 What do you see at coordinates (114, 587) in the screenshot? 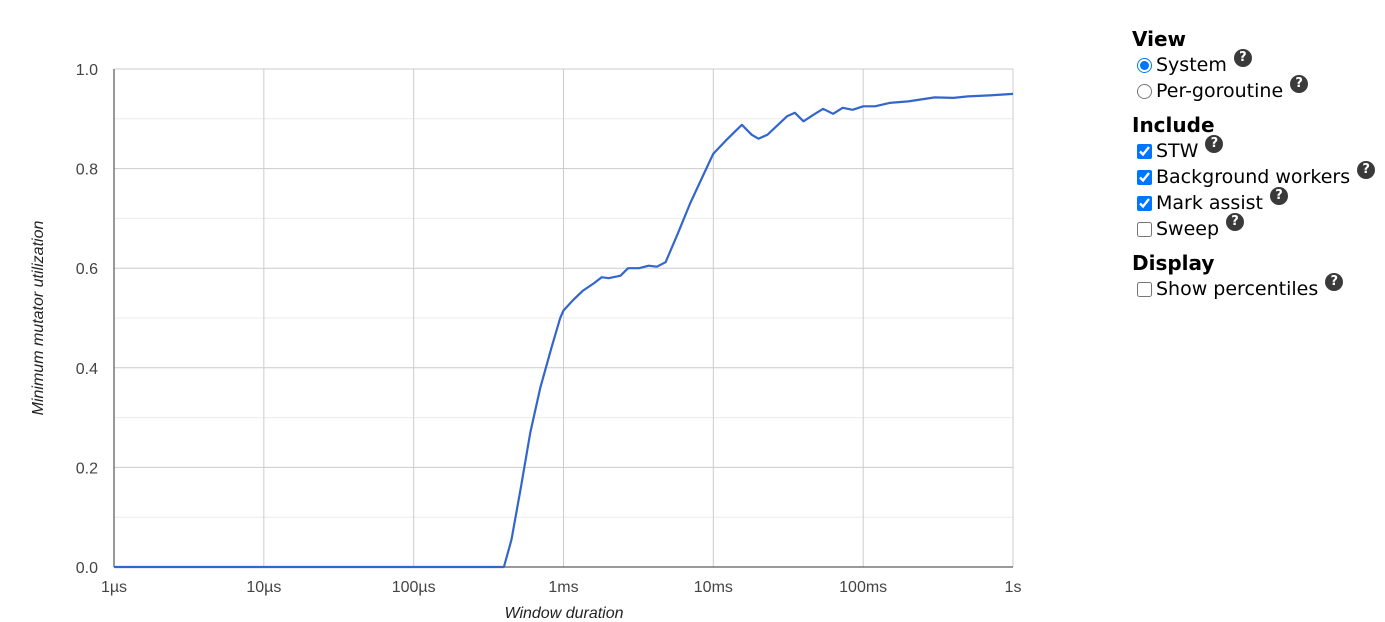
I see `x-tick-label: 1µs` at bounding box center [114, 587].